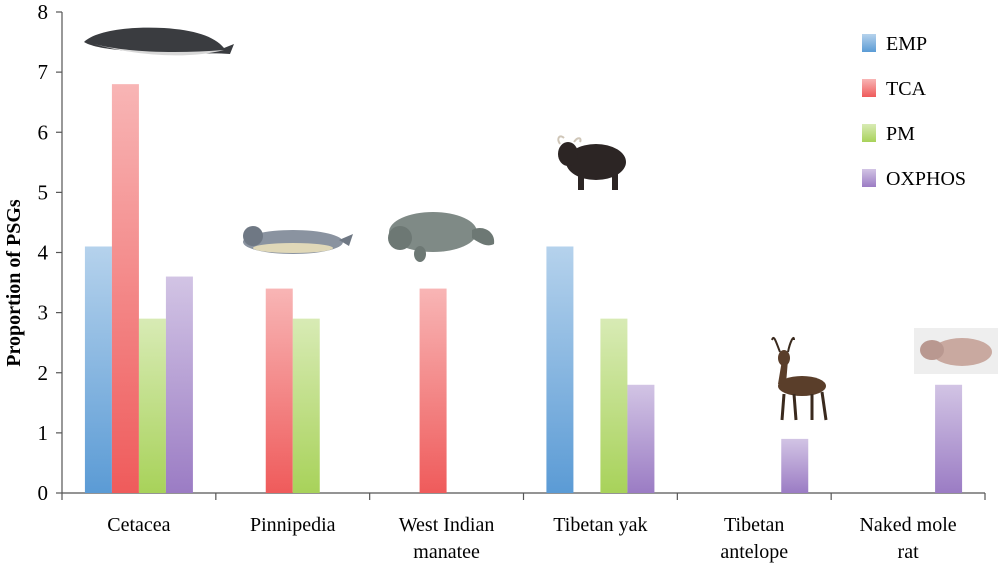  Describe the element at coordinates (447, 538) in the screenshot. I see `x-category-label: West Indian manatee` at that location.